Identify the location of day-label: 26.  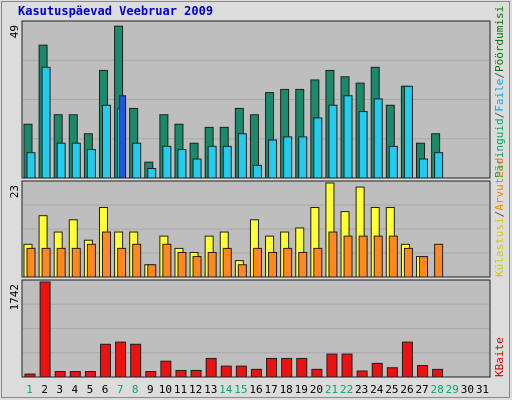
(406, 389).